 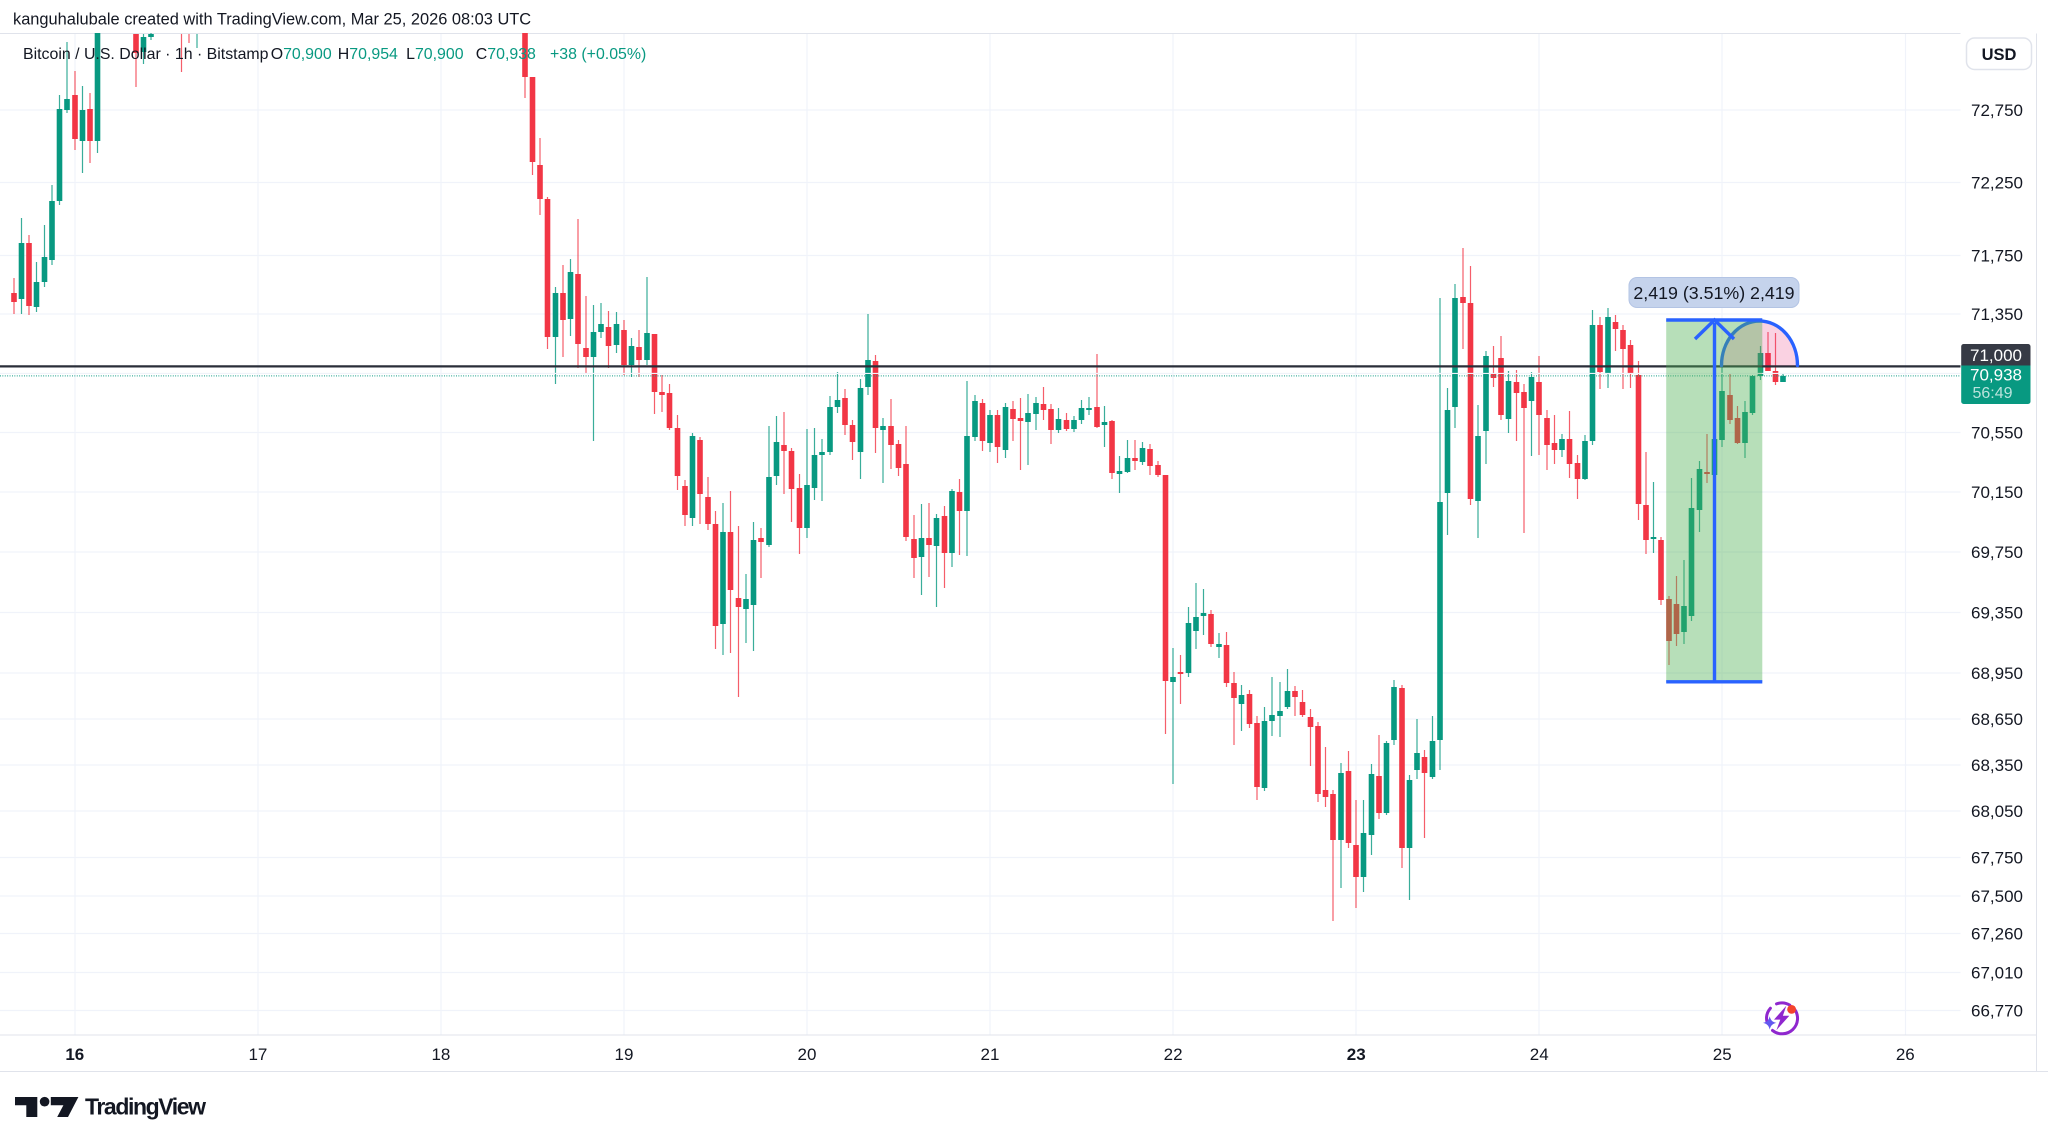 I want to click on svg-text: 68,950, so click(x=1997, y=673).